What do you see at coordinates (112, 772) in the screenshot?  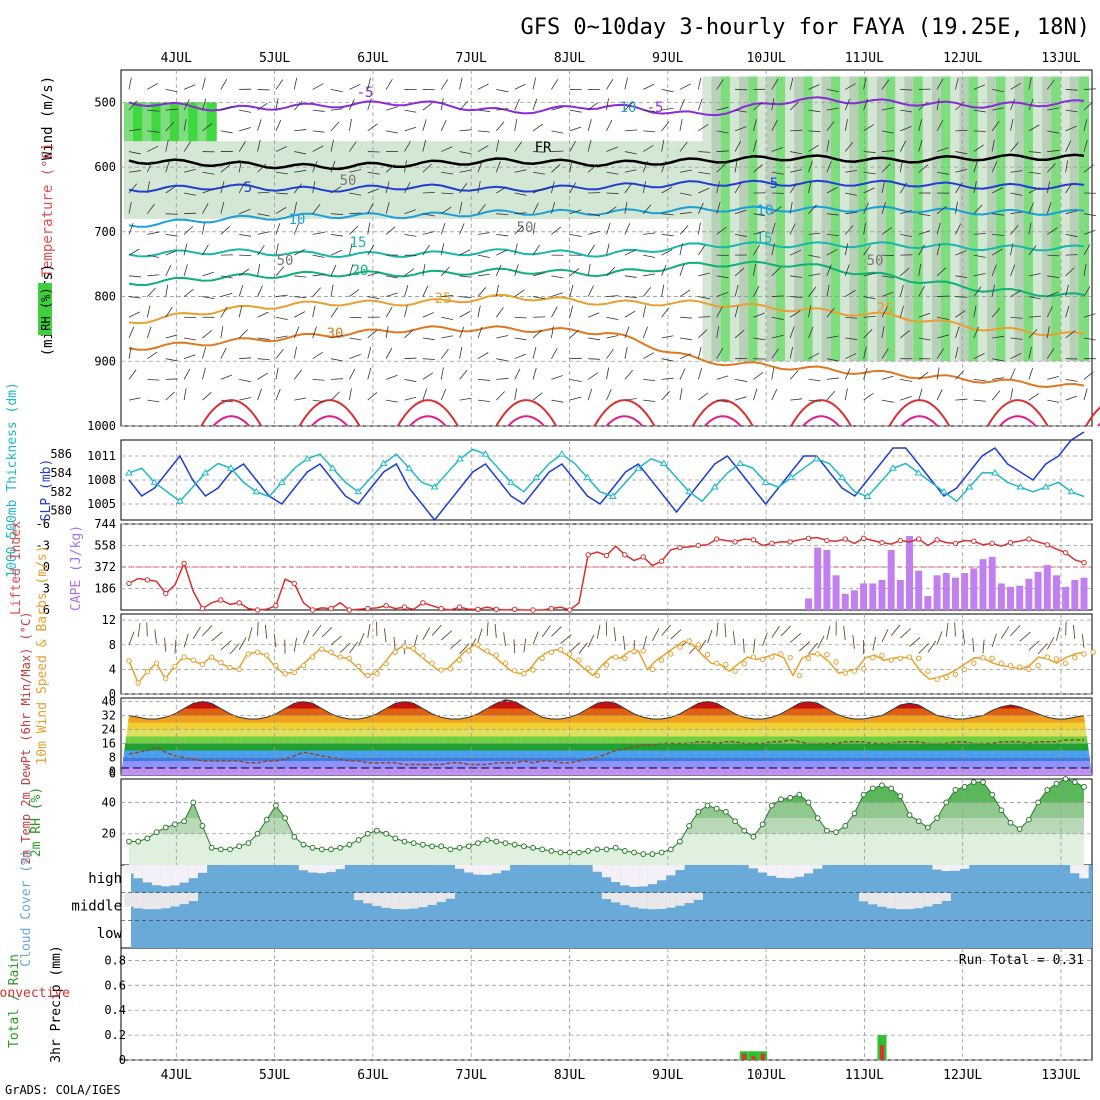 I see `ytick-temp-0: 0` at bounding box center [112, 772].